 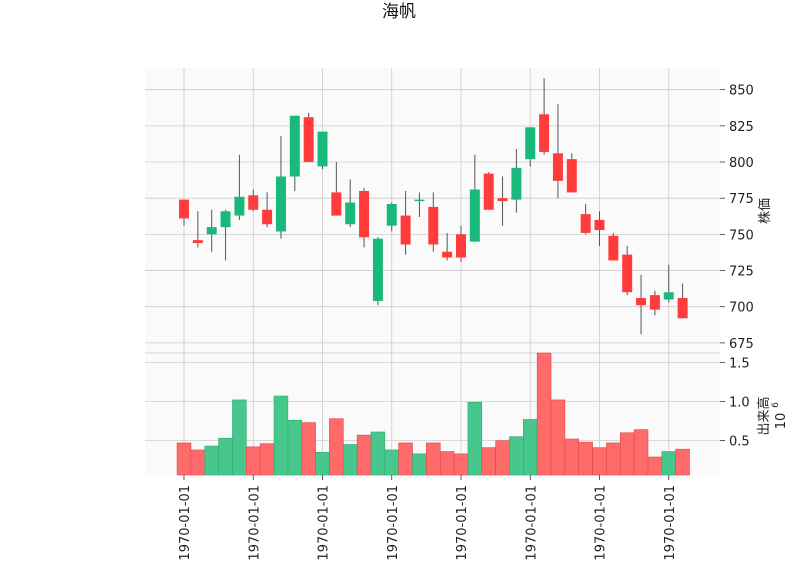 What do you see at coordinates (741, 308) in the screenshot?
I see `price-tick-label: 700` at bounding box center [741, 308].